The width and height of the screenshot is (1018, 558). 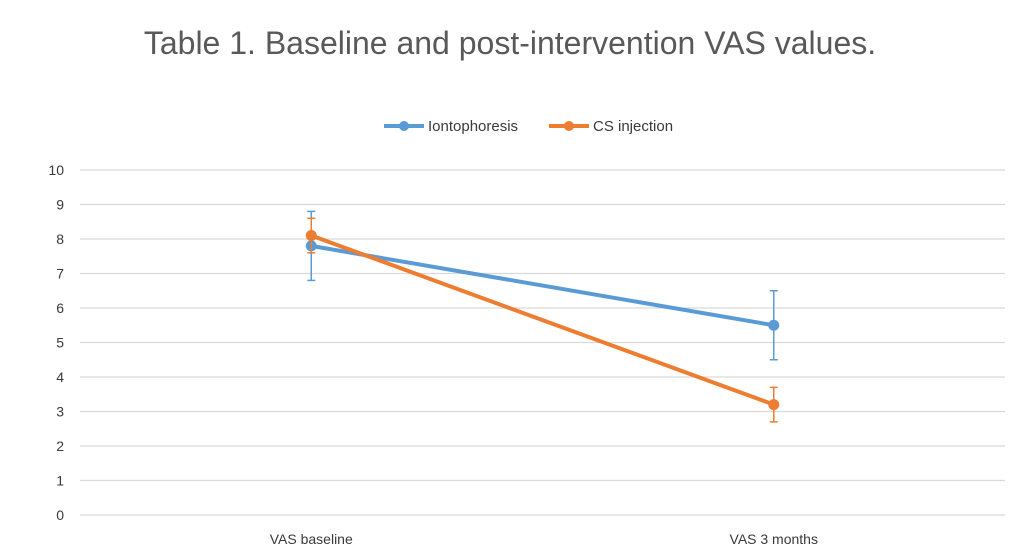 What do you see at coordinates (774, 539) in the screenshot?
I see `x-tick-label: VAS 3 months` at bounding box center [774, 539].